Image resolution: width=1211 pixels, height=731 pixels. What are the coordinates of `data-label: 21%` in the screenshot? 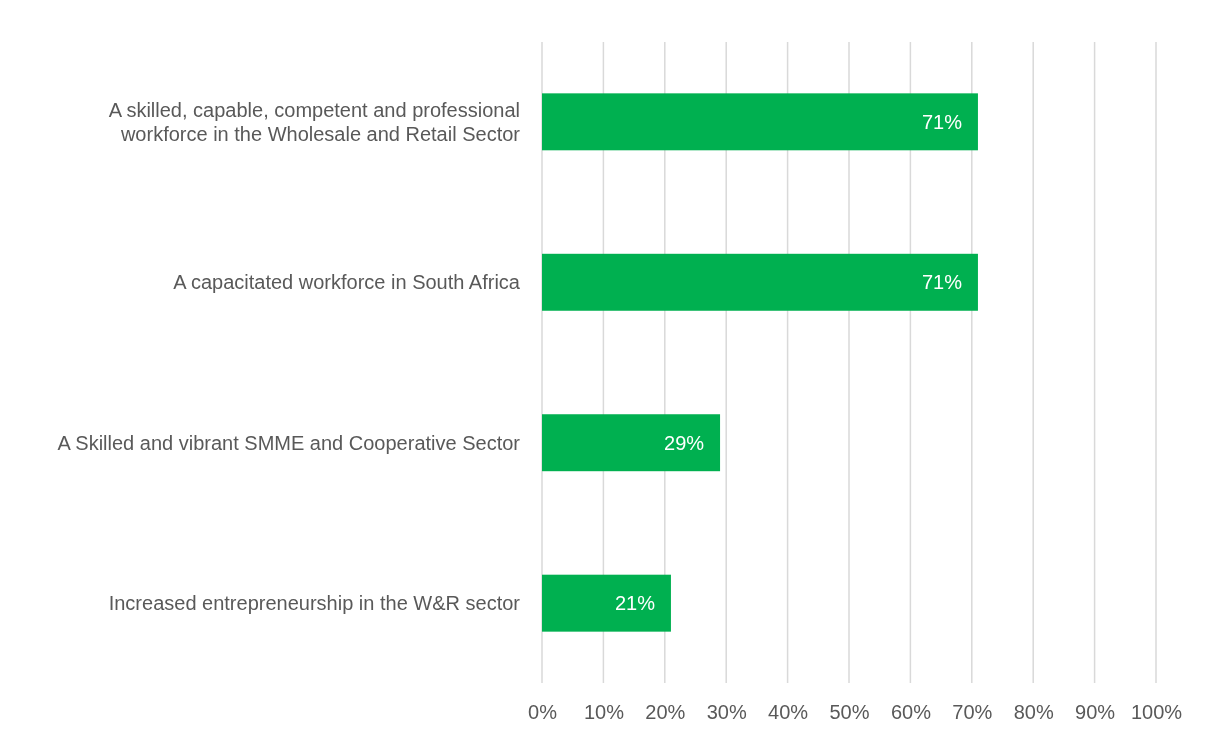 It's located at (635, 603).